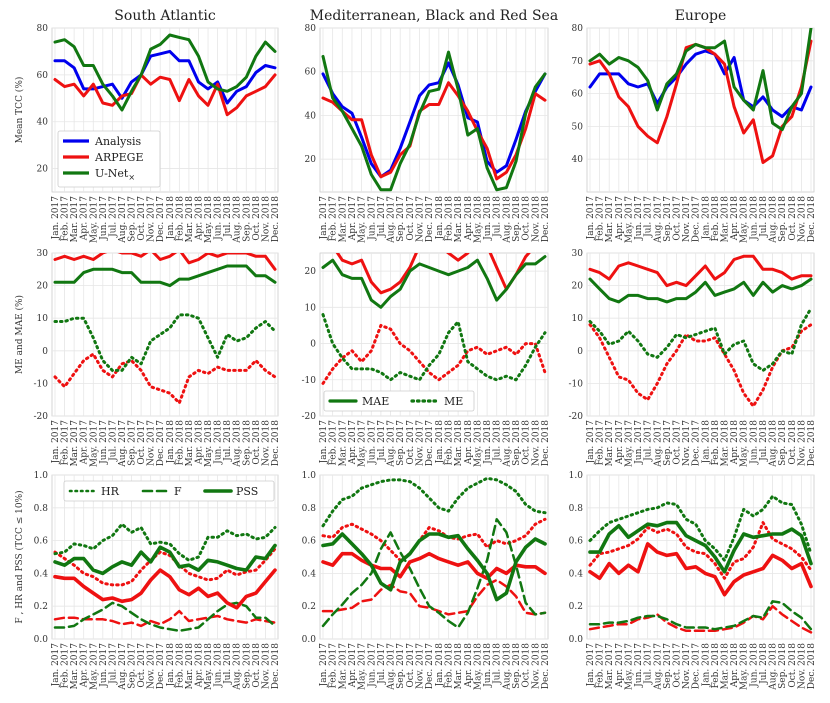 The image size is (830, 703). Describe the element at coordinates (178, 491) in the screenshot. I see `legend-label: F` at that location.